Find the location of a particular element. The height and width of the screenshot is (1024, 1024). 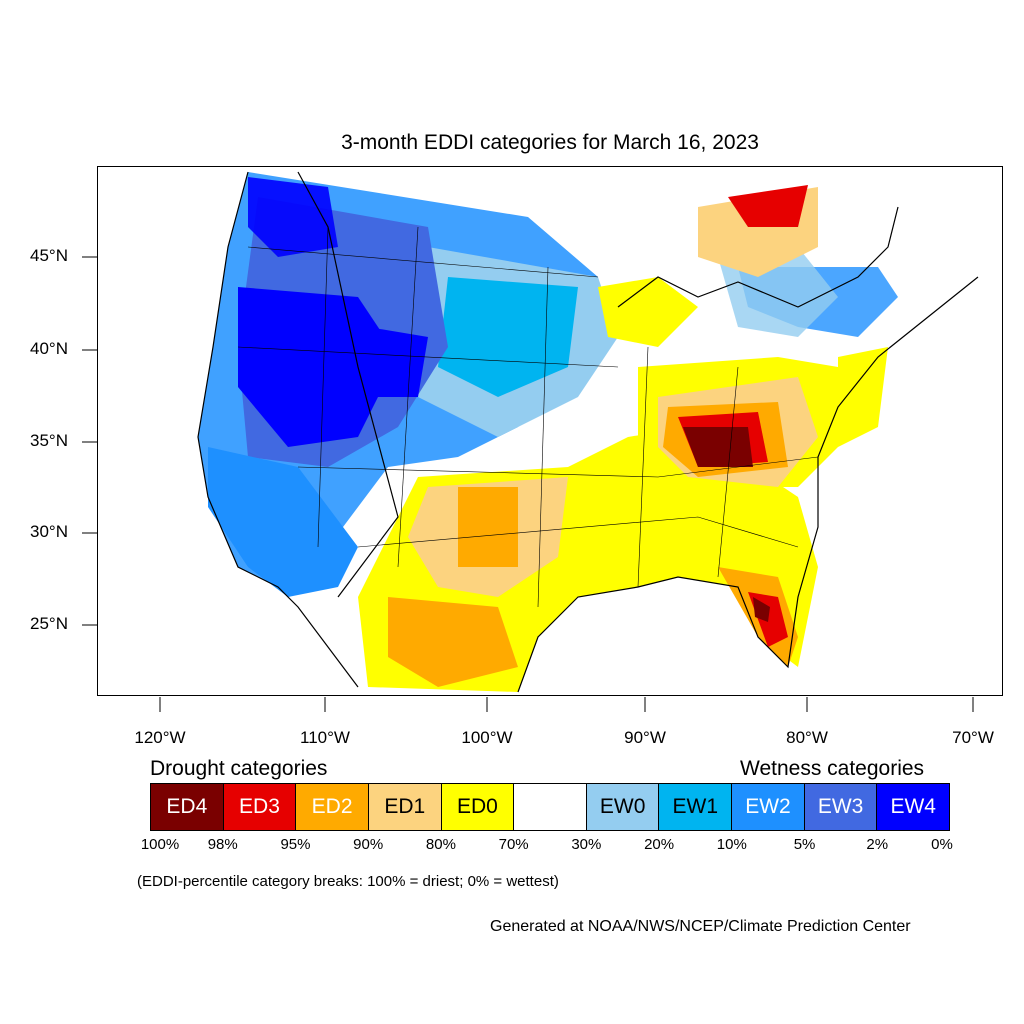

legend-cell-ew1: EW1 is located at coordinates (696, 807).